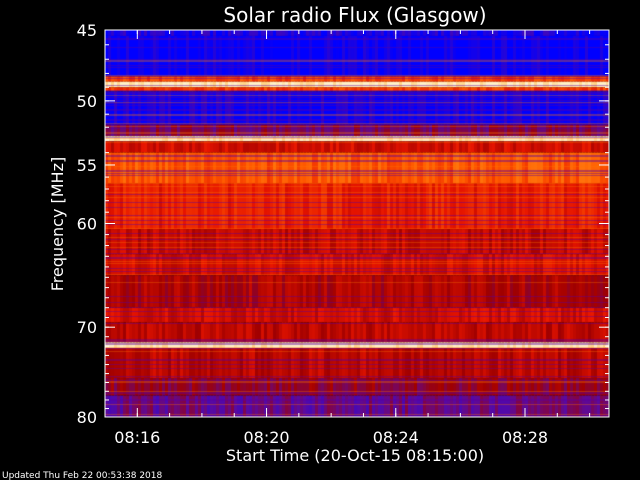  What do you see at coordinates (396, 437) in the screenshot?
I see `x-tick-label: 08:24` at bounding box center [396, 437].